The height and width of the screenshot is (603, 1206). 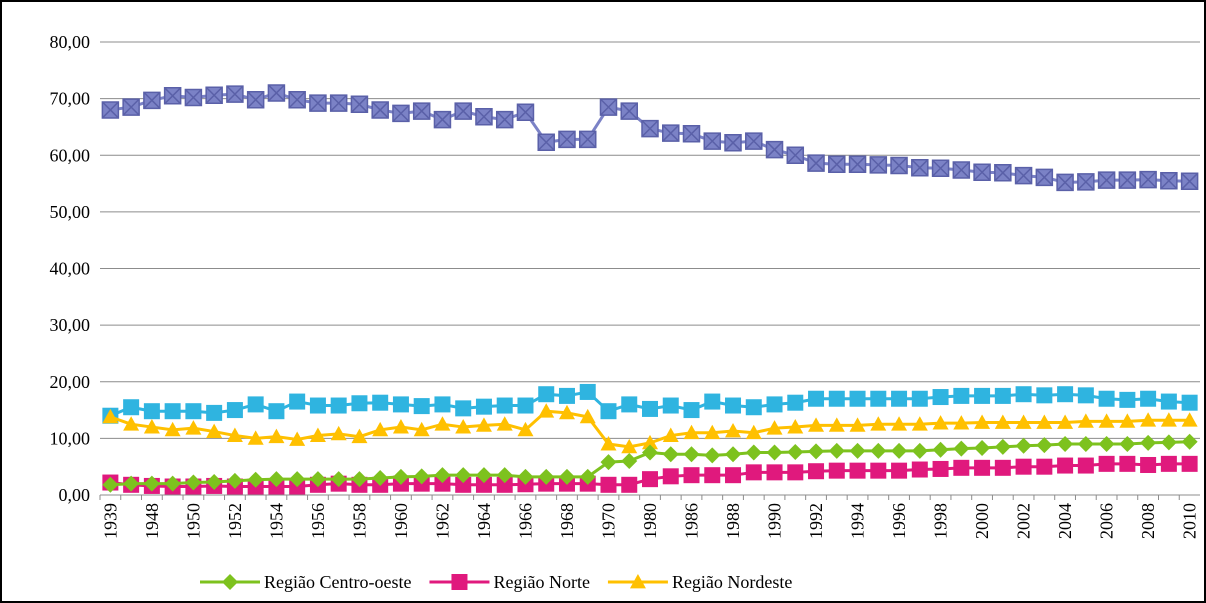 What do you see at coordinates (1024, 521) in the screenshot?
I see `x-tick-label: 2002` at bounding box center [1024, 521].